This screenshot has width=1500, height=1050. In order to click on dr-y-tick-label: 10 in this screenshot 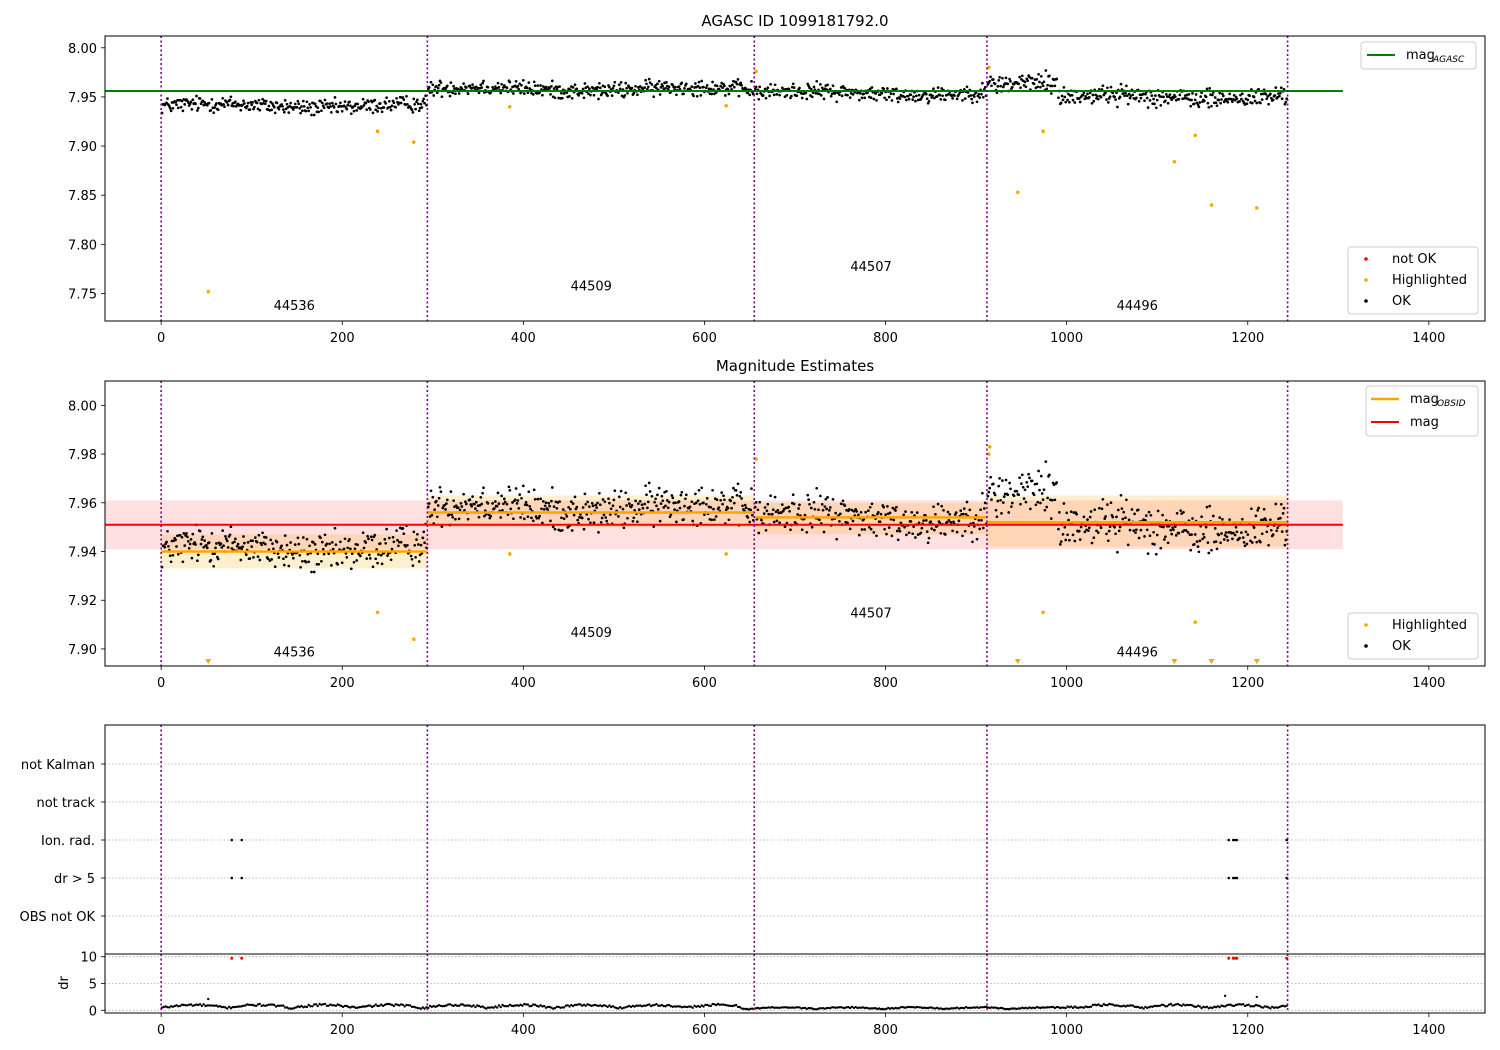, I will do `click(88, 958)`.